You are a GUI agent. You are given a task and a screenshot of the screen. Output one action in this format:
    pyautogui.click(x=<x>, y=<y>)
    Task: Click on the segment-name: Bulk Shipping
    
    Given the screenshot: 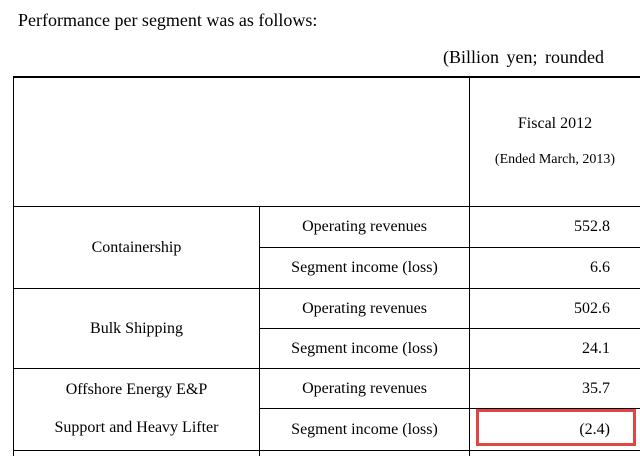 What is the action you would take?
    pyautogui.click(x=136, y=328)
    